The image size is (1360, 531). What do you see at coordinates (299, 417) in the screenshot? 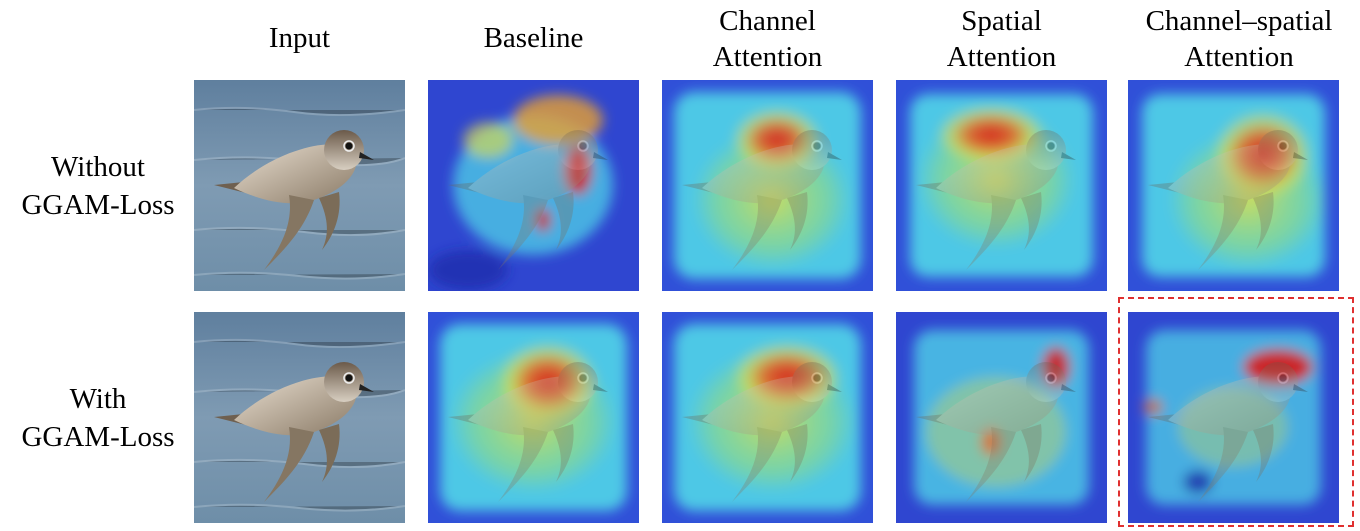
I see `input-image-row2` at bounding box center [299, 417].